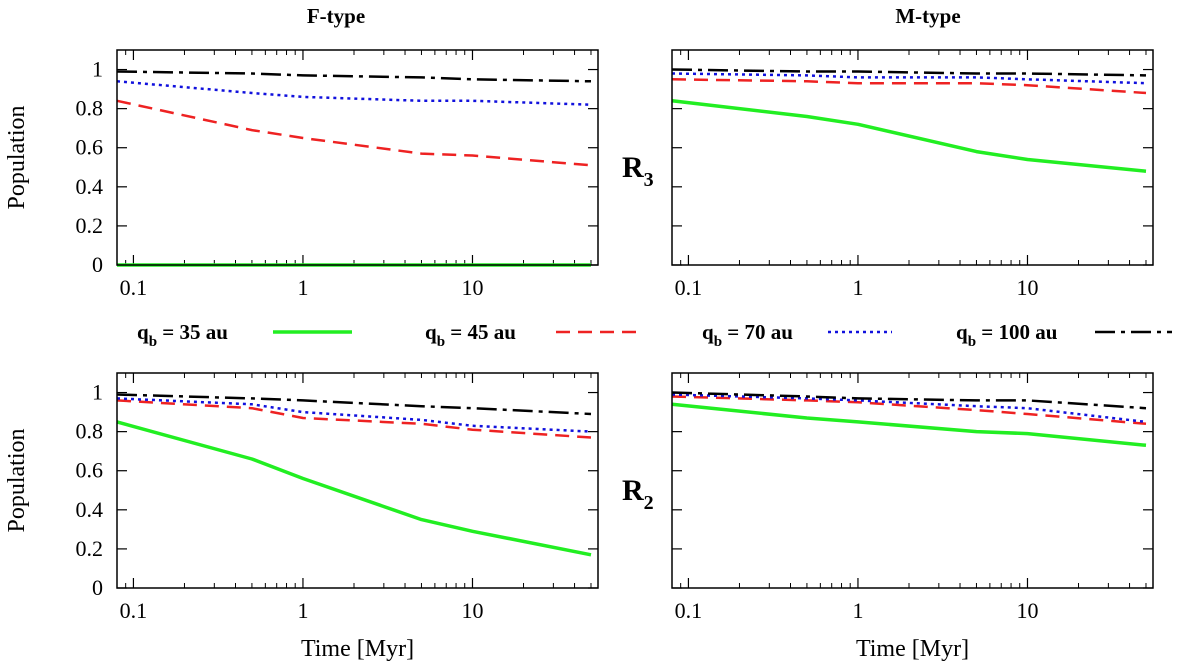 This screenshot has width=1200, height=665. I want to click on y-axis-labels: Population Population, so click(17, 318).